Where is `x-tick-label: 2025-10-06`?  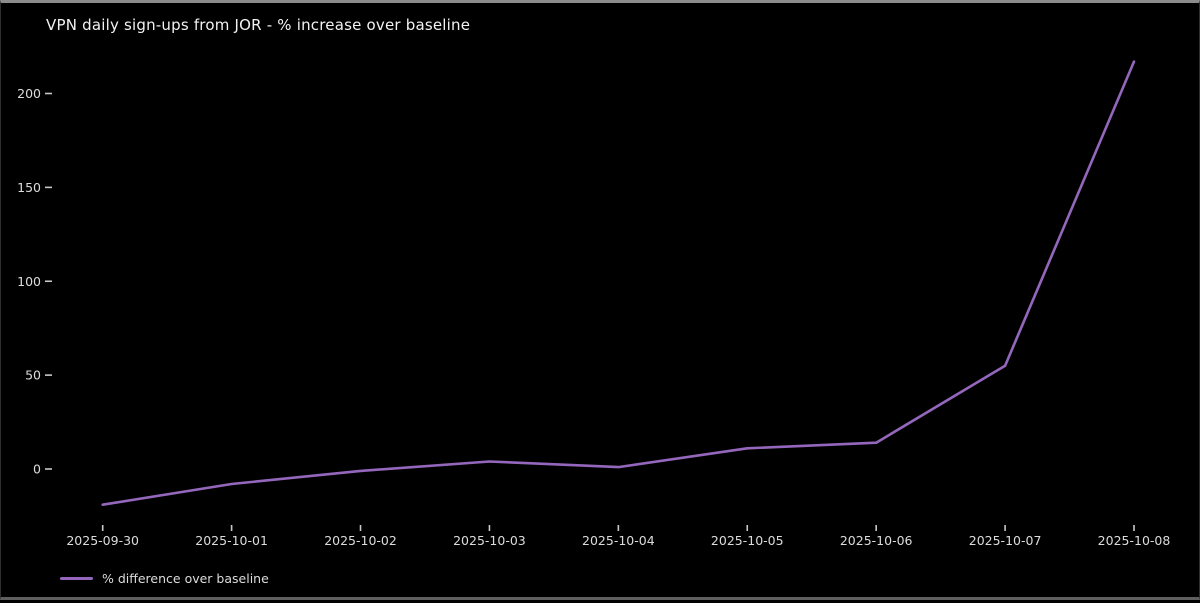 x-tick-label: 2025-10-06 is located at coordinates (876, 540).